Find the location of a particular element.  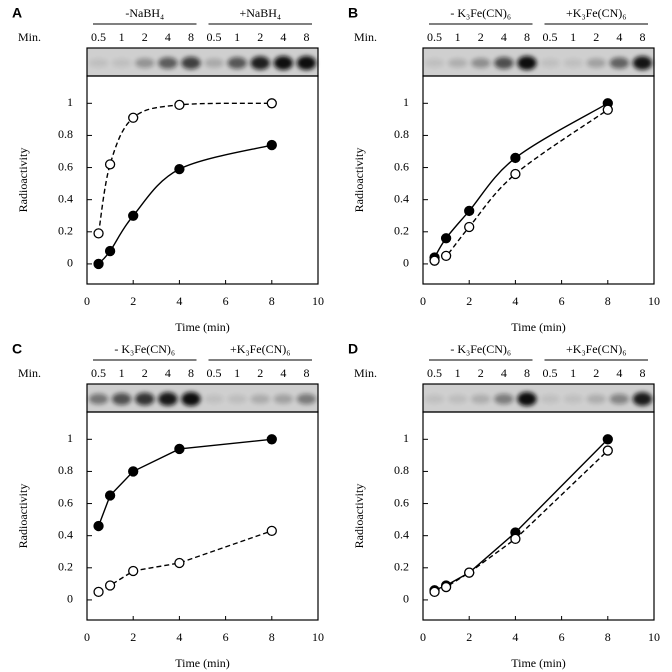

panel-letter: C is located at coordinates (17, 349).